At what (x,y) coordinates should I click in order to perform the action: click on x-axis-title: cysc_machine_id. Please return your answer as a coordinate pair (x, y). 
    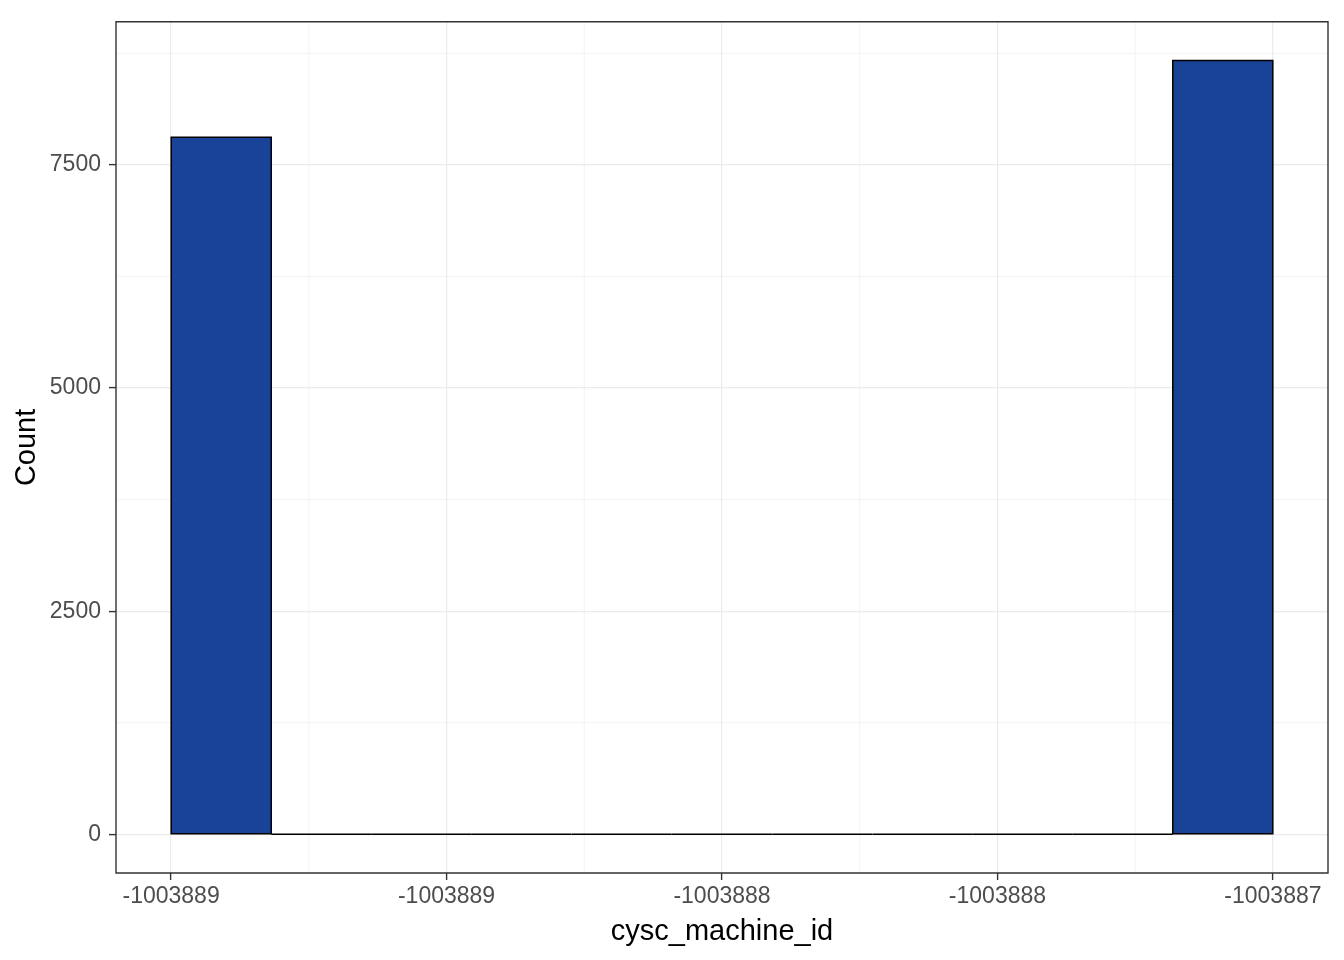
    Looking at the image, I should click on (722, 929).